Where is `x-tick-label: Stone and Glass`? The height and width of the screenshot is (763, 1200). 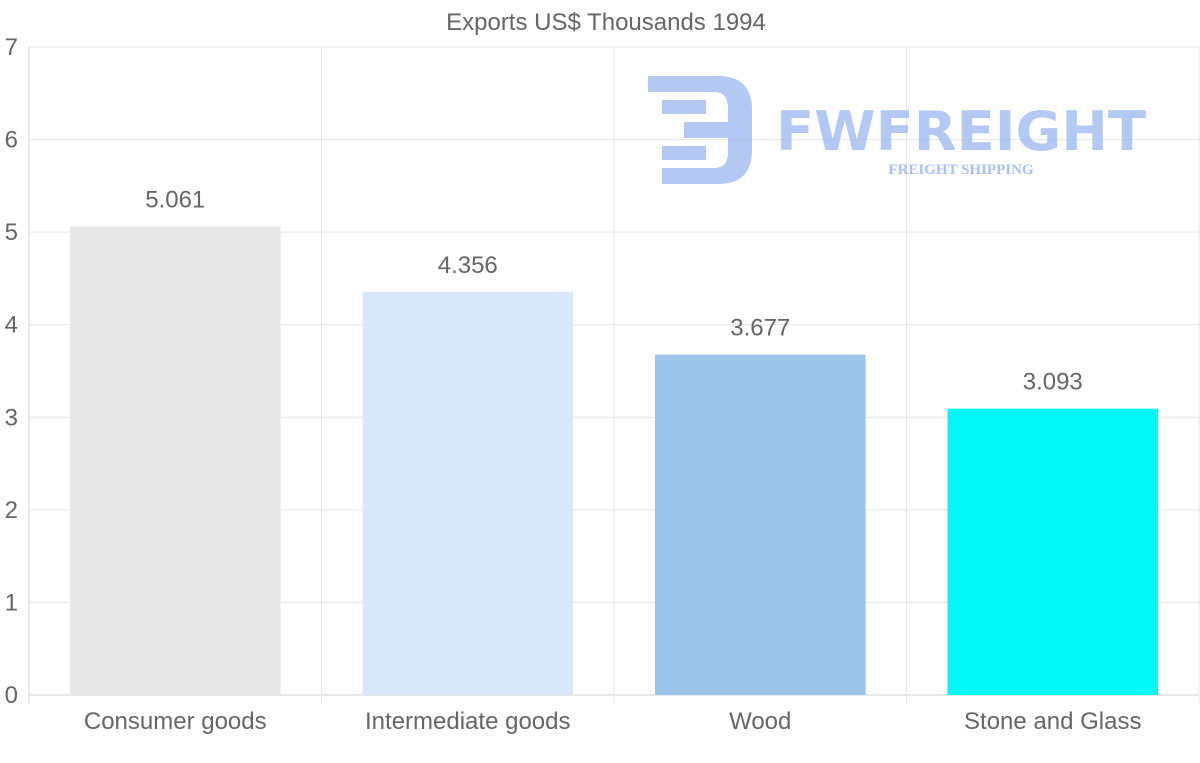 x-tick-label: Stone and Glass is located at coordinates (1052, 721).